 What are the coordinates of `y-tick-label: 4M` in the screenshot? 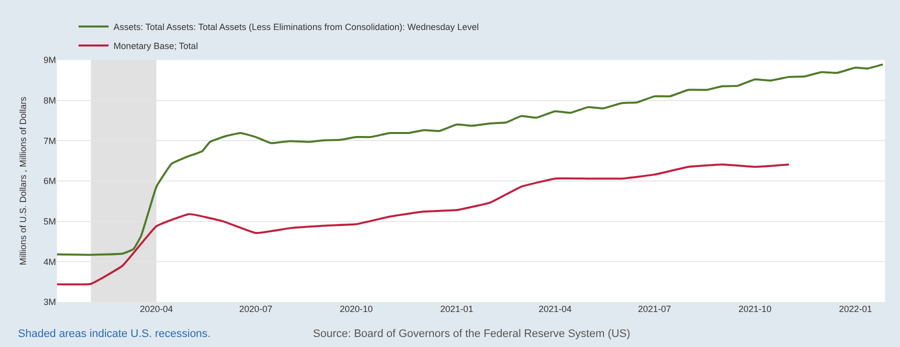 It's located at (49, 261).